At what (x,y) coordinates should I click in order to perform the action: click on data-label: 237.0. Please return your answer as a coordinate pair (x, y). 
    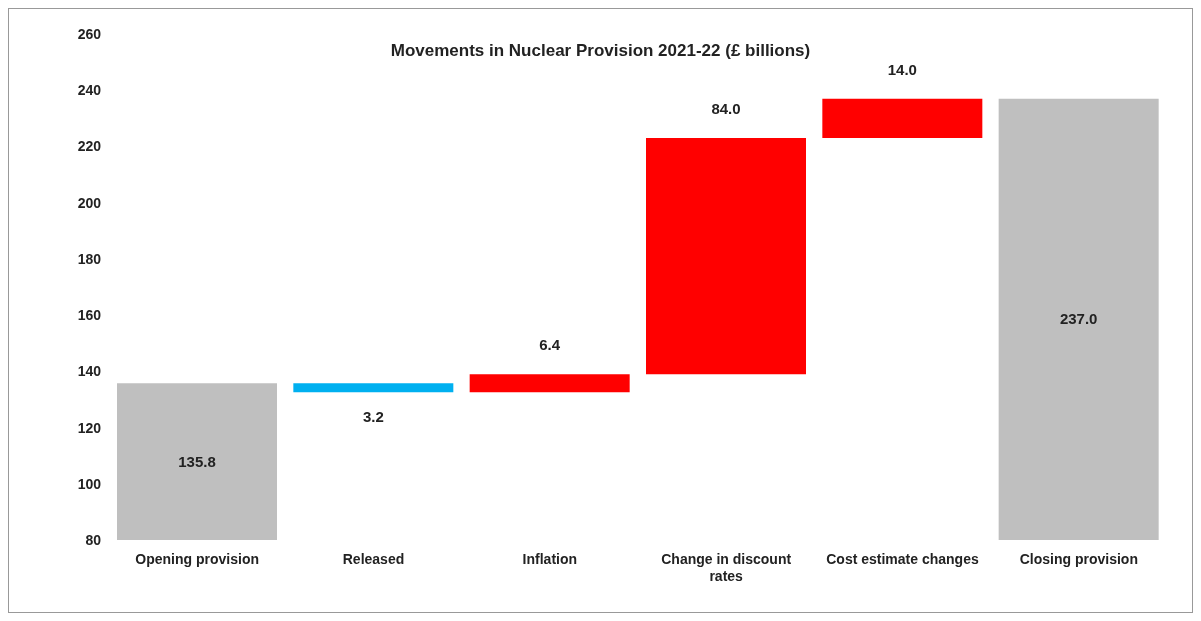
    Looking at the image, I should click on (1078, 319).